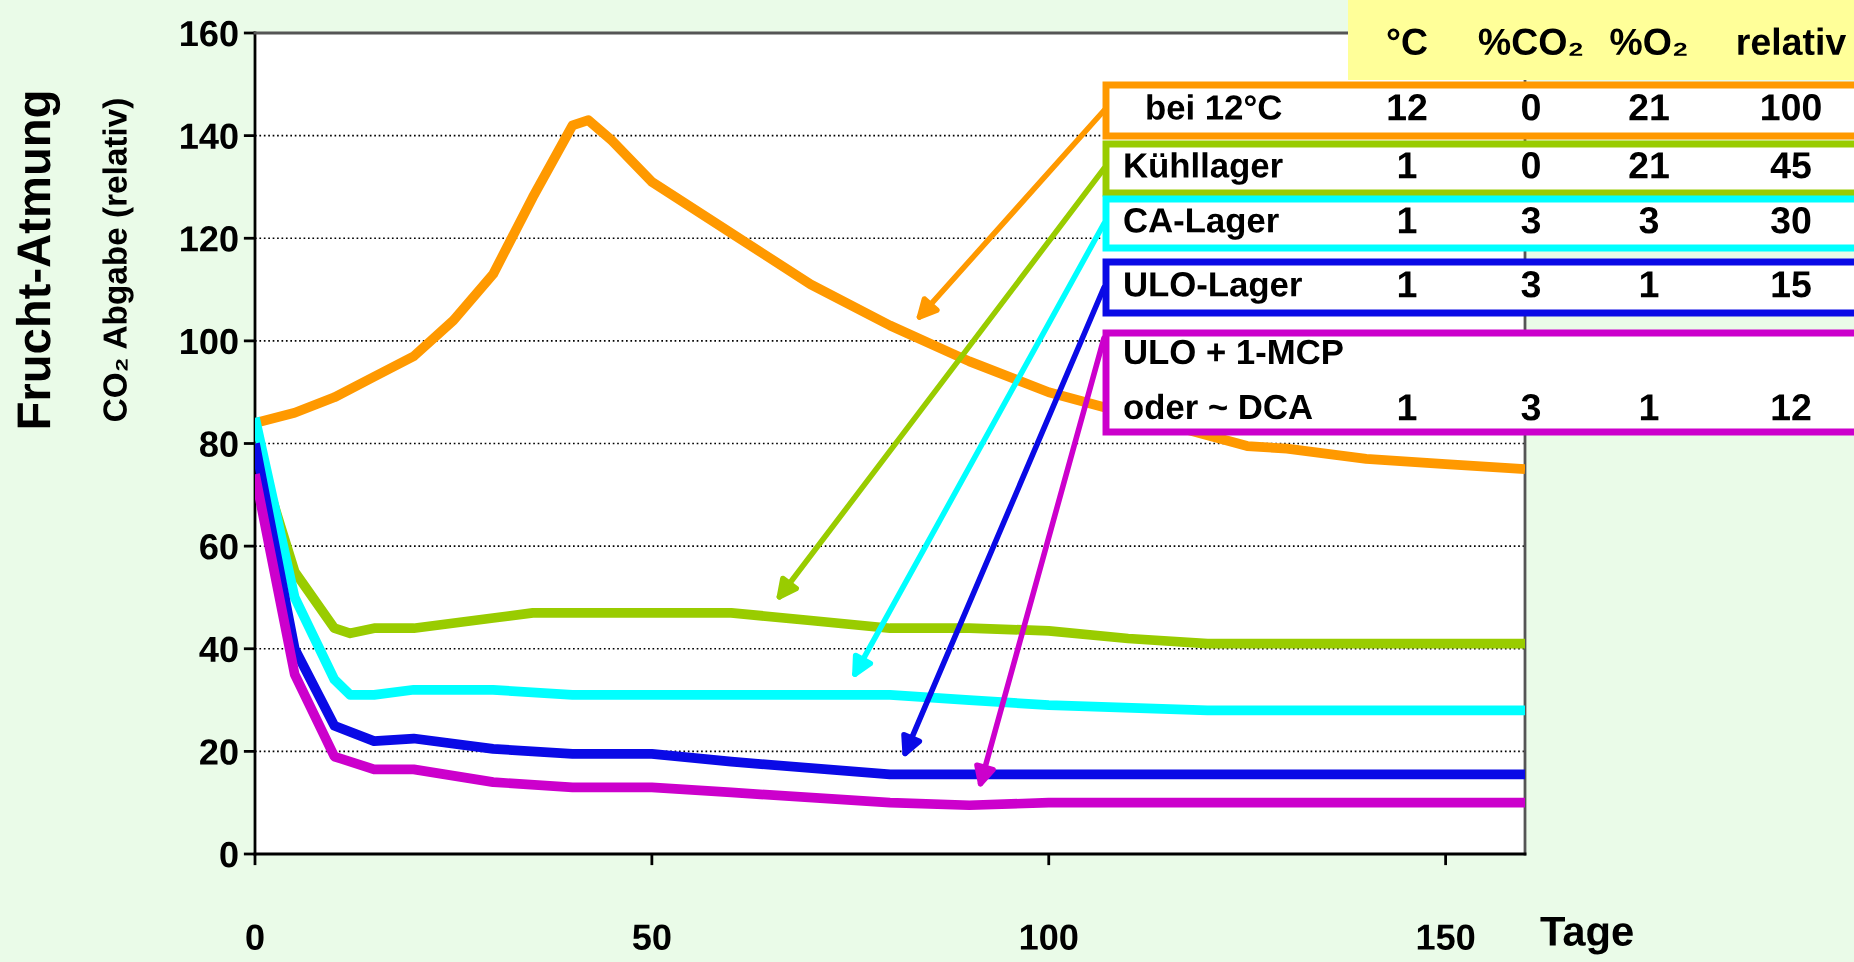  What do you see at coordinates (651, 937) in the screenshot?
I see `x-tick-label: 50` at bounding box center [651, 937].